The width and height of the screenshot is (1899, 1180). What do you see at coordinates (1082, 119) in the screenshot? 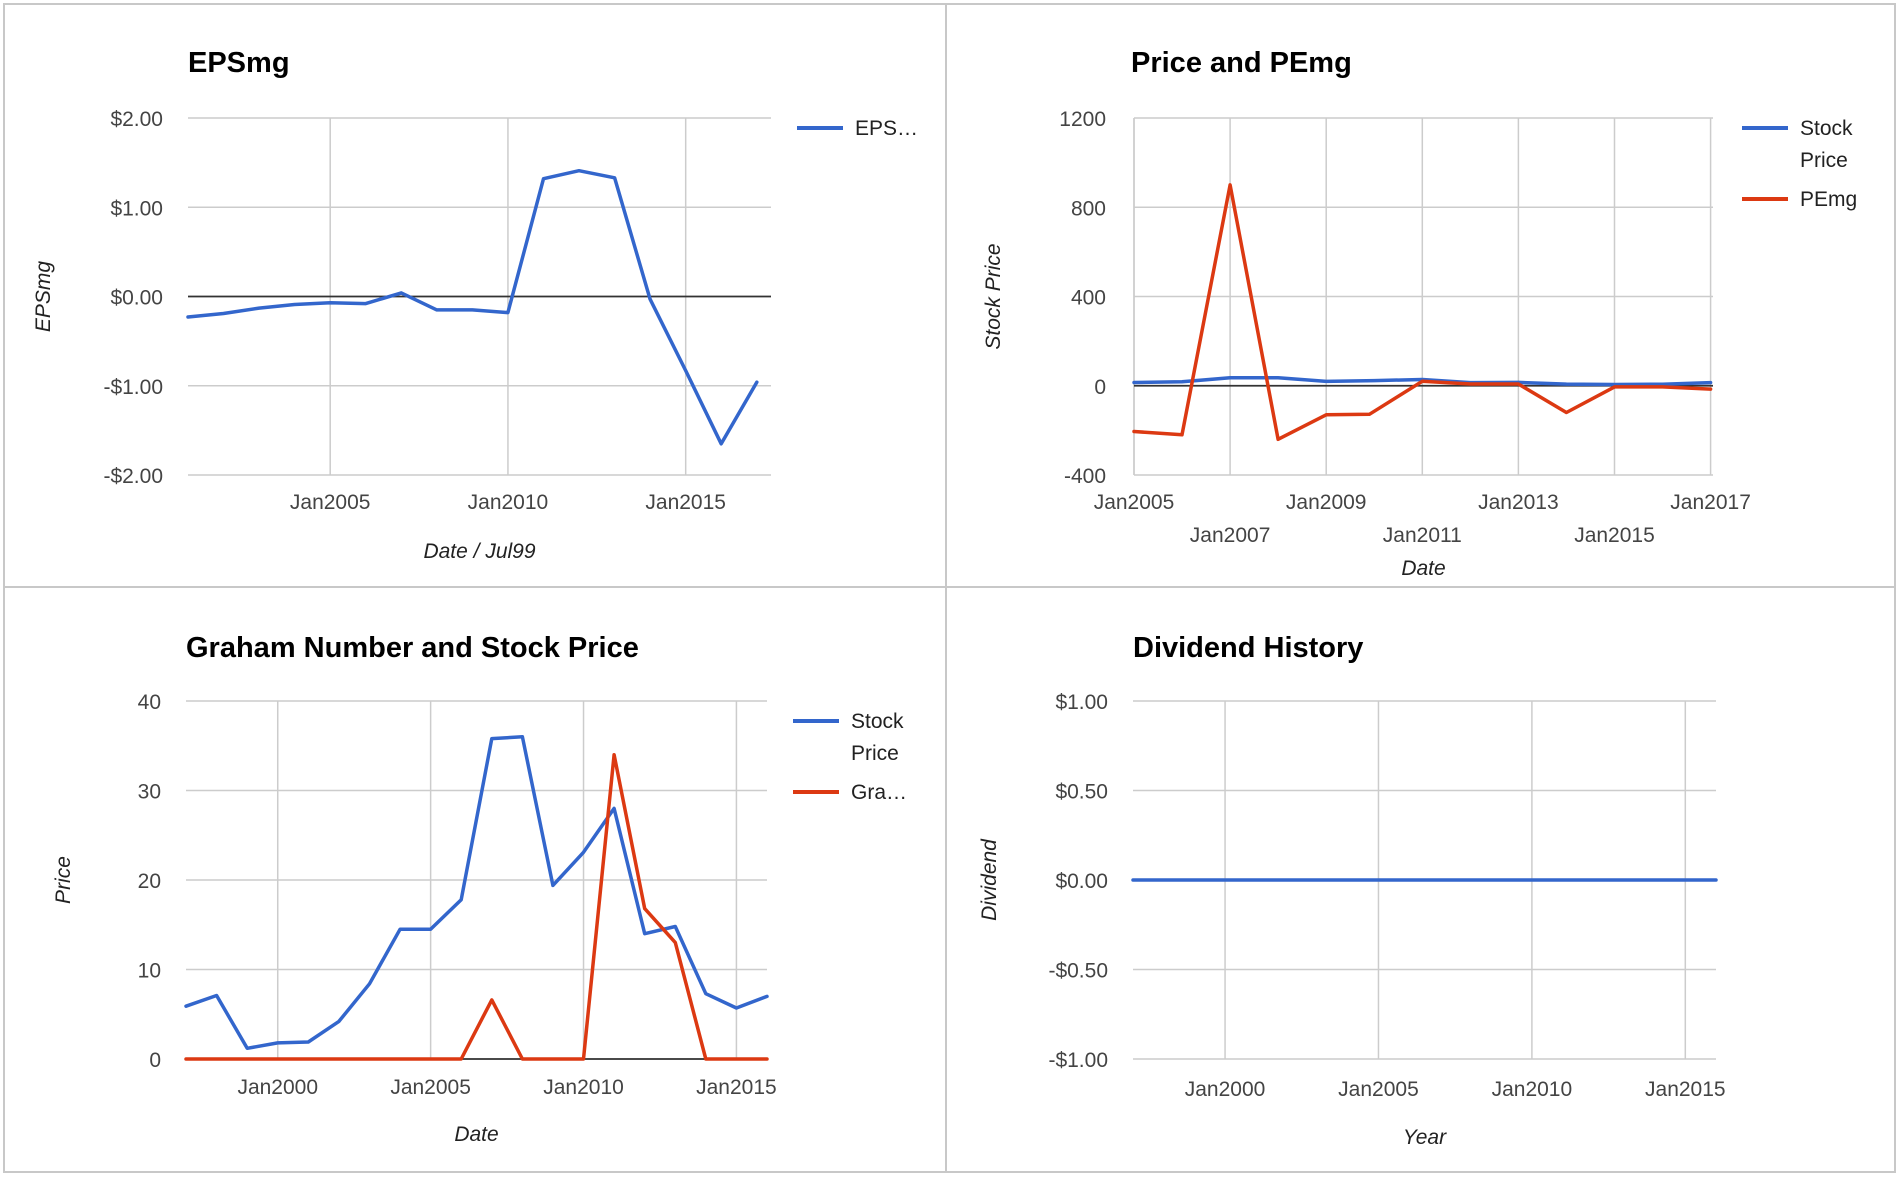
I see `y-tick-label: 1200` at bounding box center [1082, 119].